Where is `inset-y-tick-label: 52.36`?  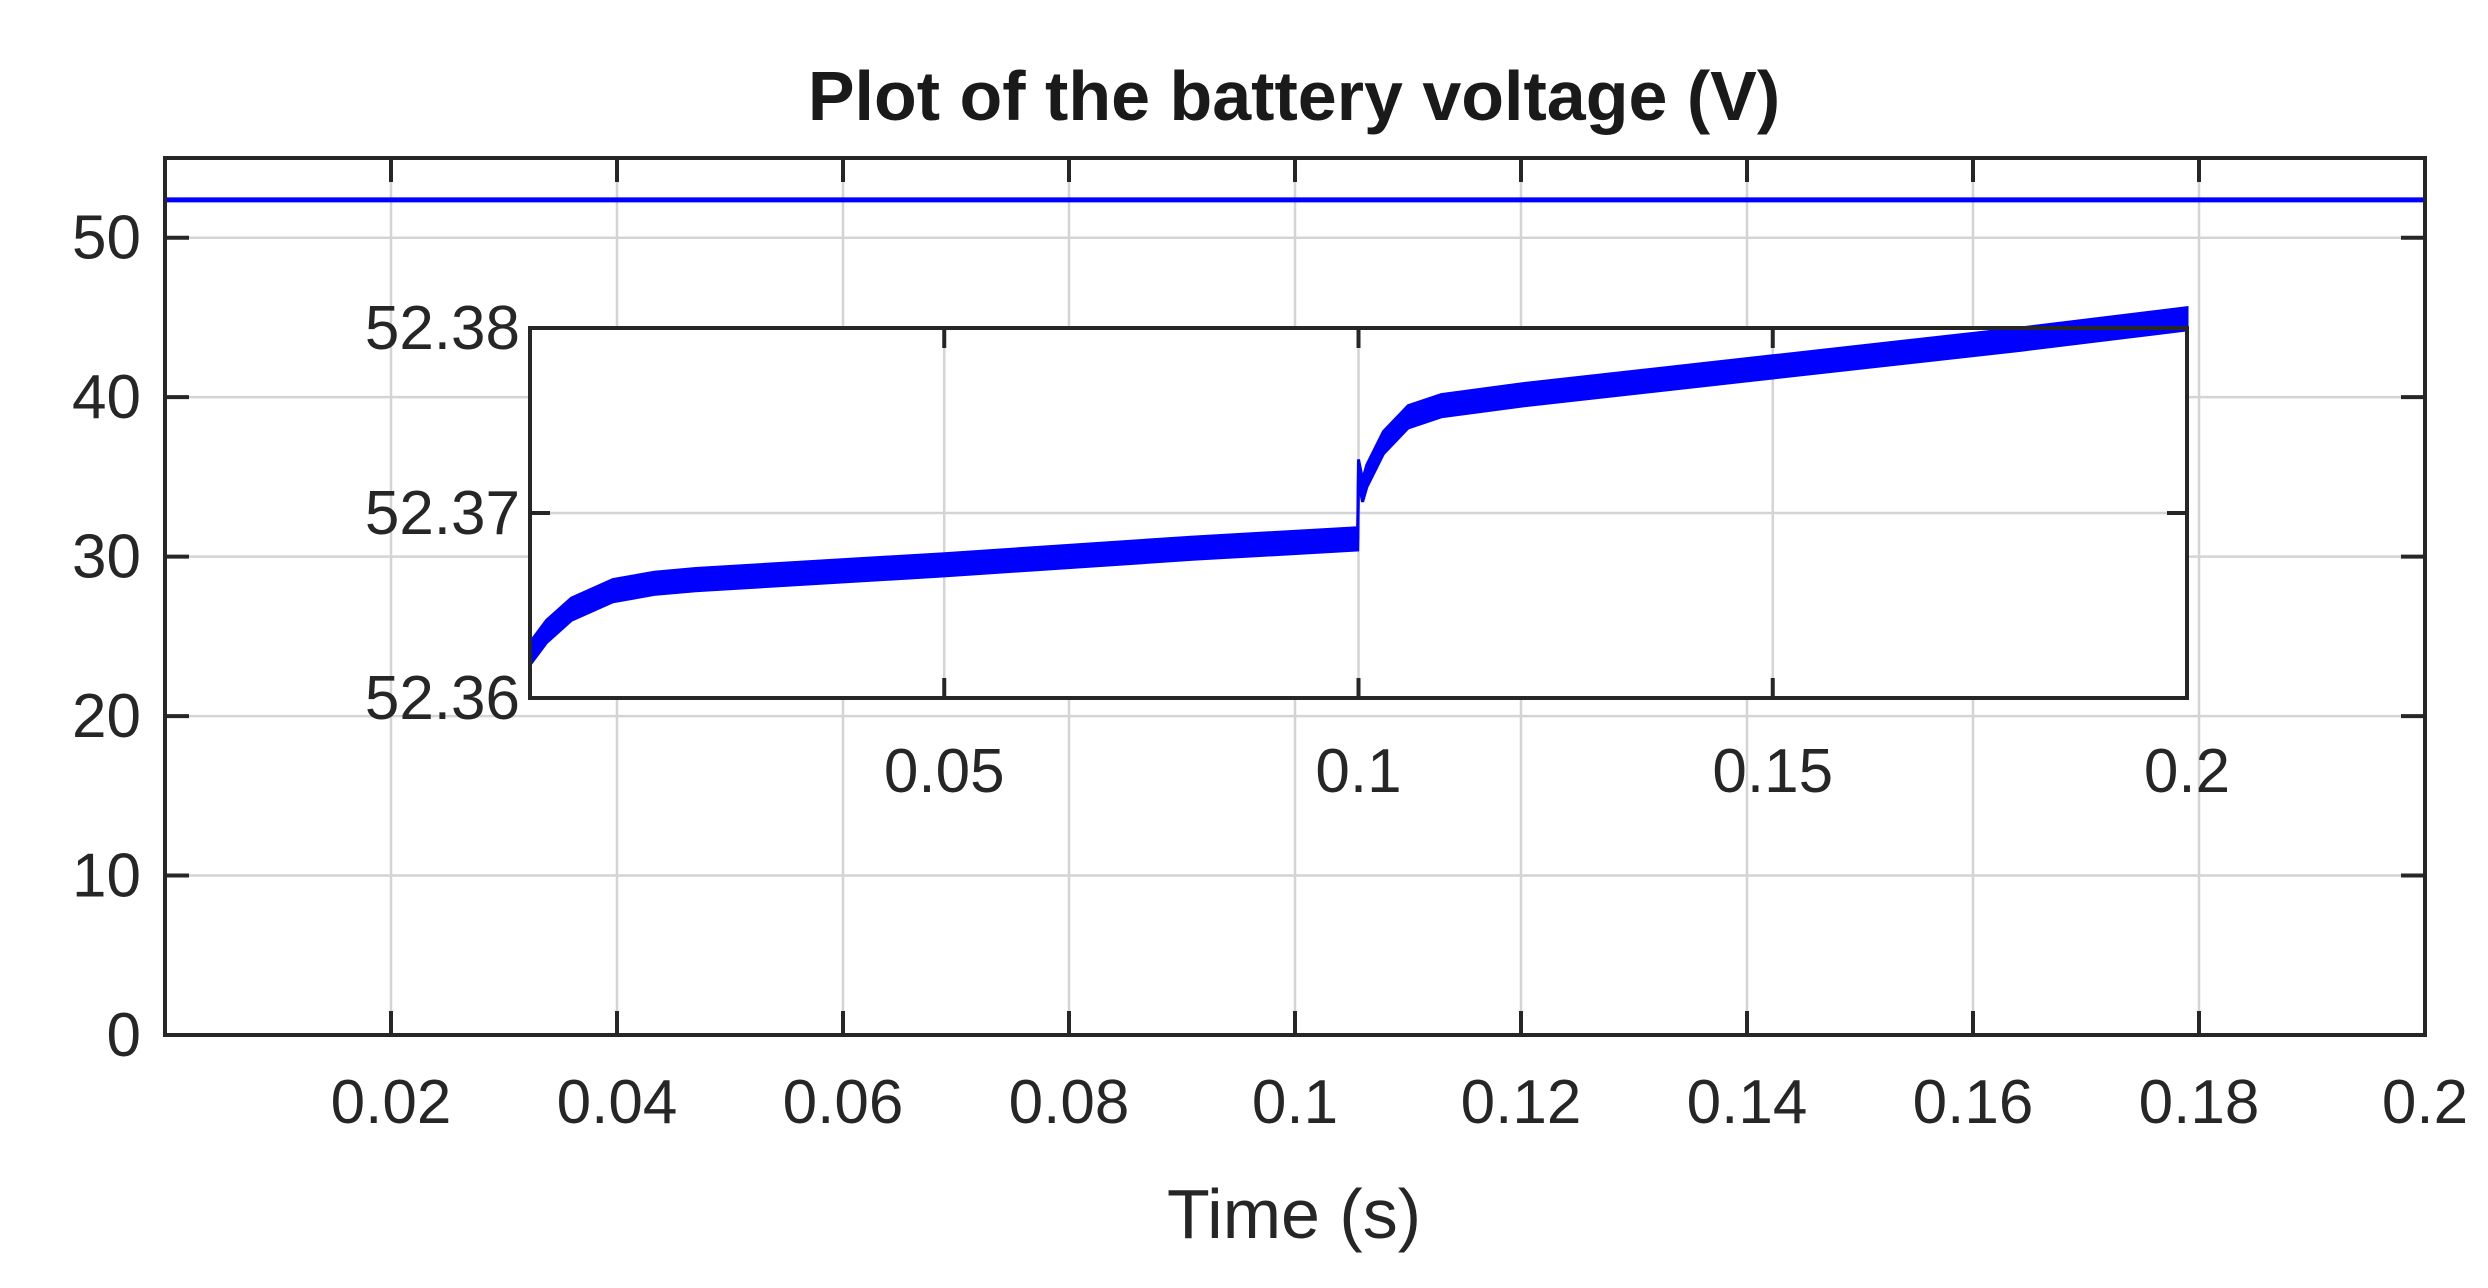 inset-y-tick-label: 52.36 is located at coordinates (442, 698).